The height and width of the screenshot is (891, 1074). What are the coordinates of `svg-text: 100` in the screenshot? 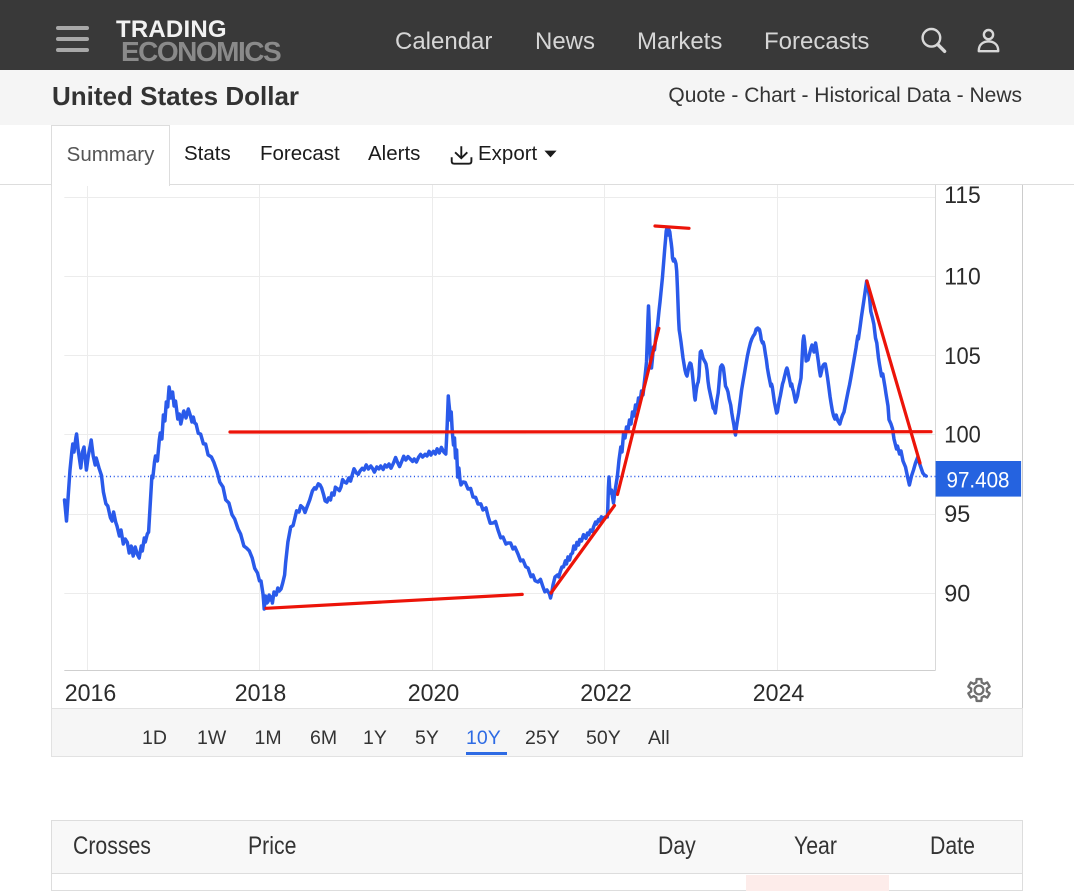 It's located at (962, 435).